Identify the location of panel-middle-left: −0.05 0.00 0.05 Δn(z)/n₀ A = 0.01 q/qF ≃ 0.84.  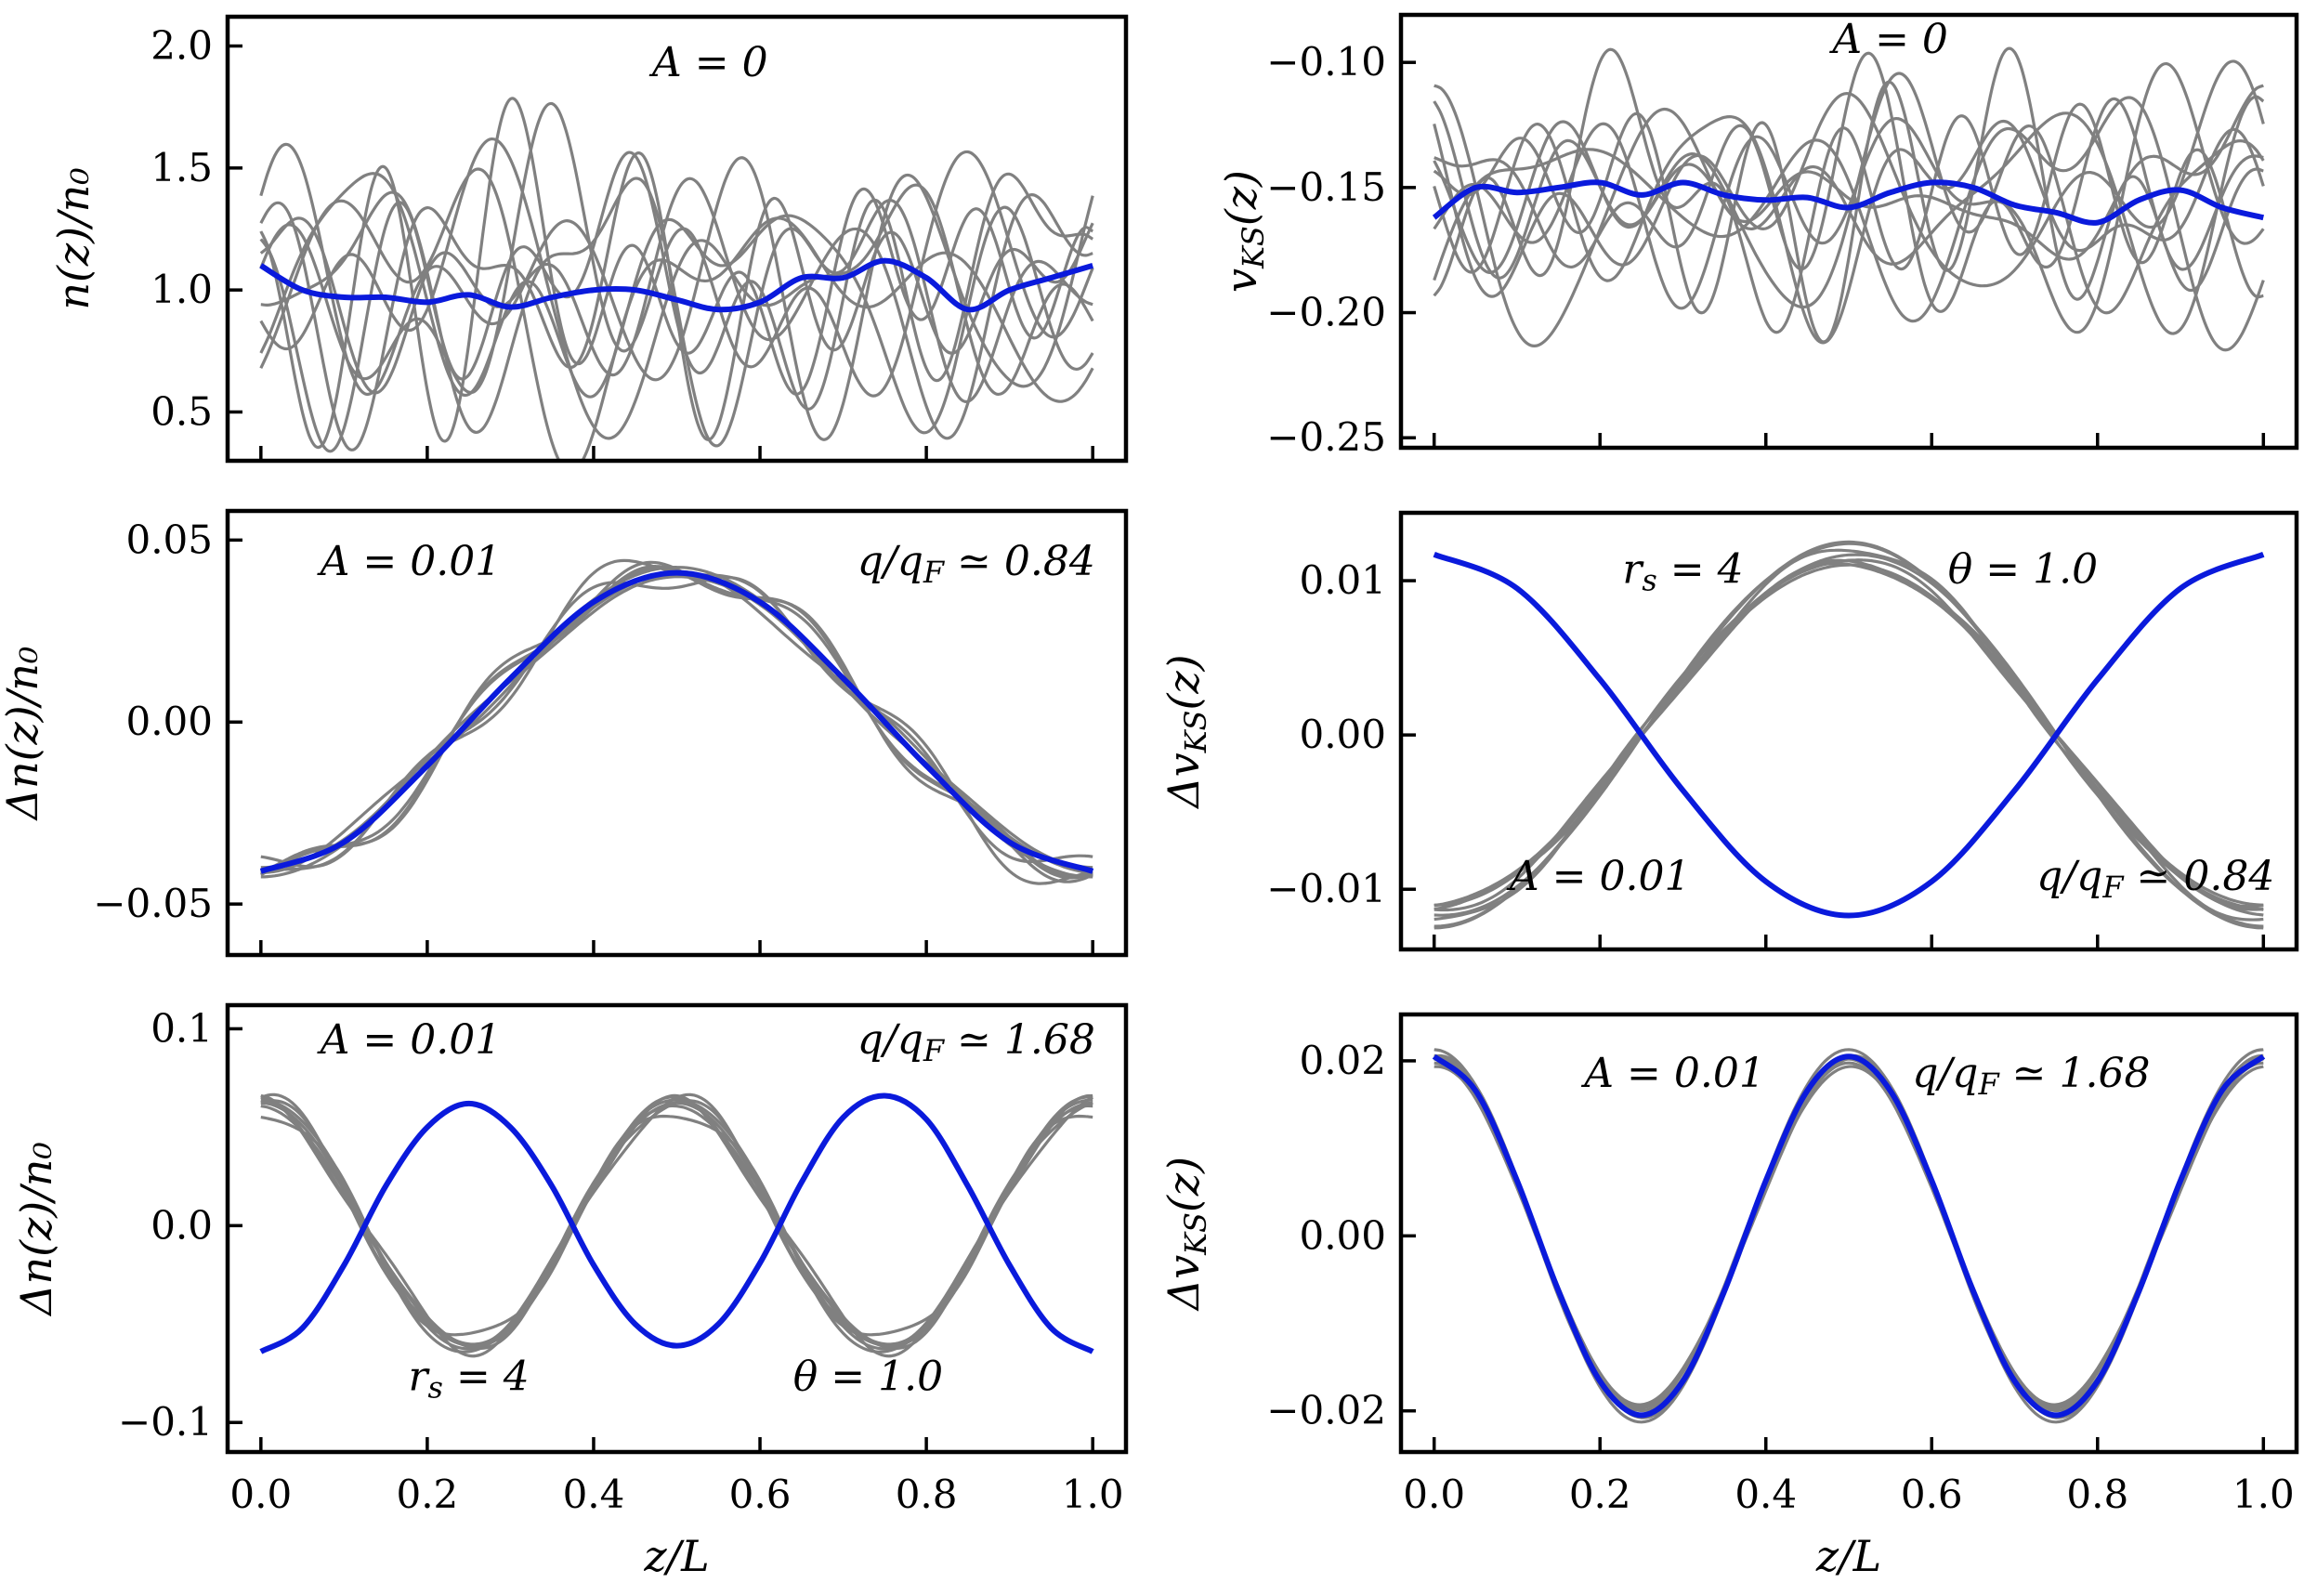
(564, 733).